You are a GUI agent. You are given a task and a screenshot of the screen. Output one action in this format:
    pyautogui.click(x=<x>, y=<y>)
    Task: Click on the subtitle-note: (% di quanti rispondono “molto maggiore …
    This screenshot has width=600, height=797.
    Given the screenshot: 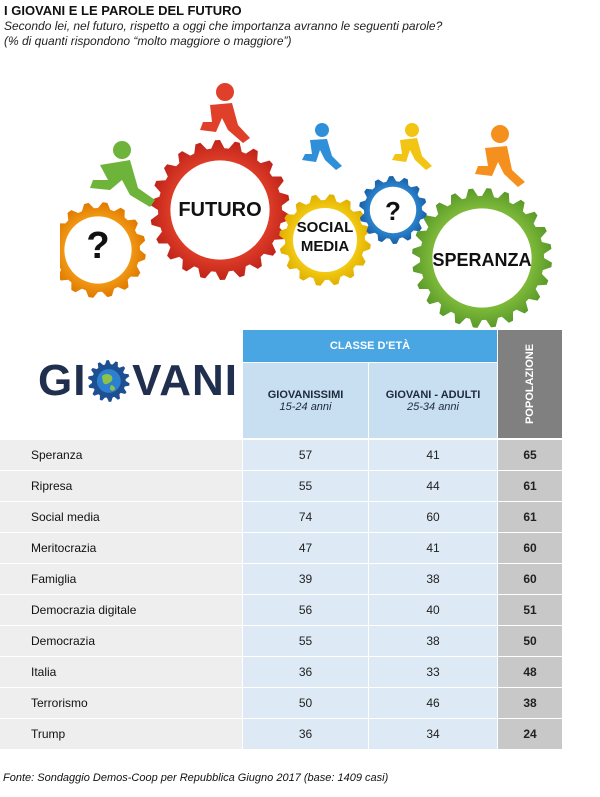 What is the action you would take?
    pyautogui.click(x=148, y=41)
    